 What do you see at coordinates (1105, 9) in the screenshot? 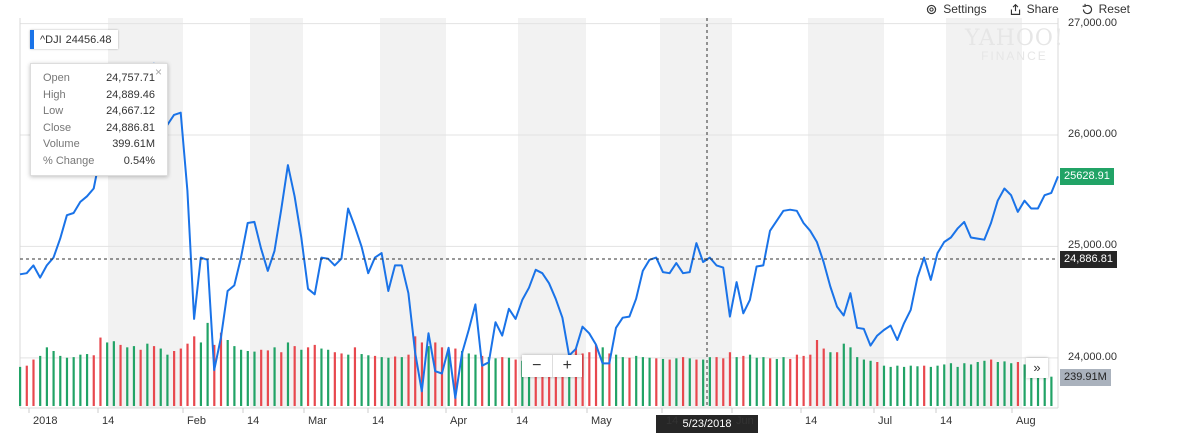
I see `reset-button: Reset` at bounding box center [1105, 9].